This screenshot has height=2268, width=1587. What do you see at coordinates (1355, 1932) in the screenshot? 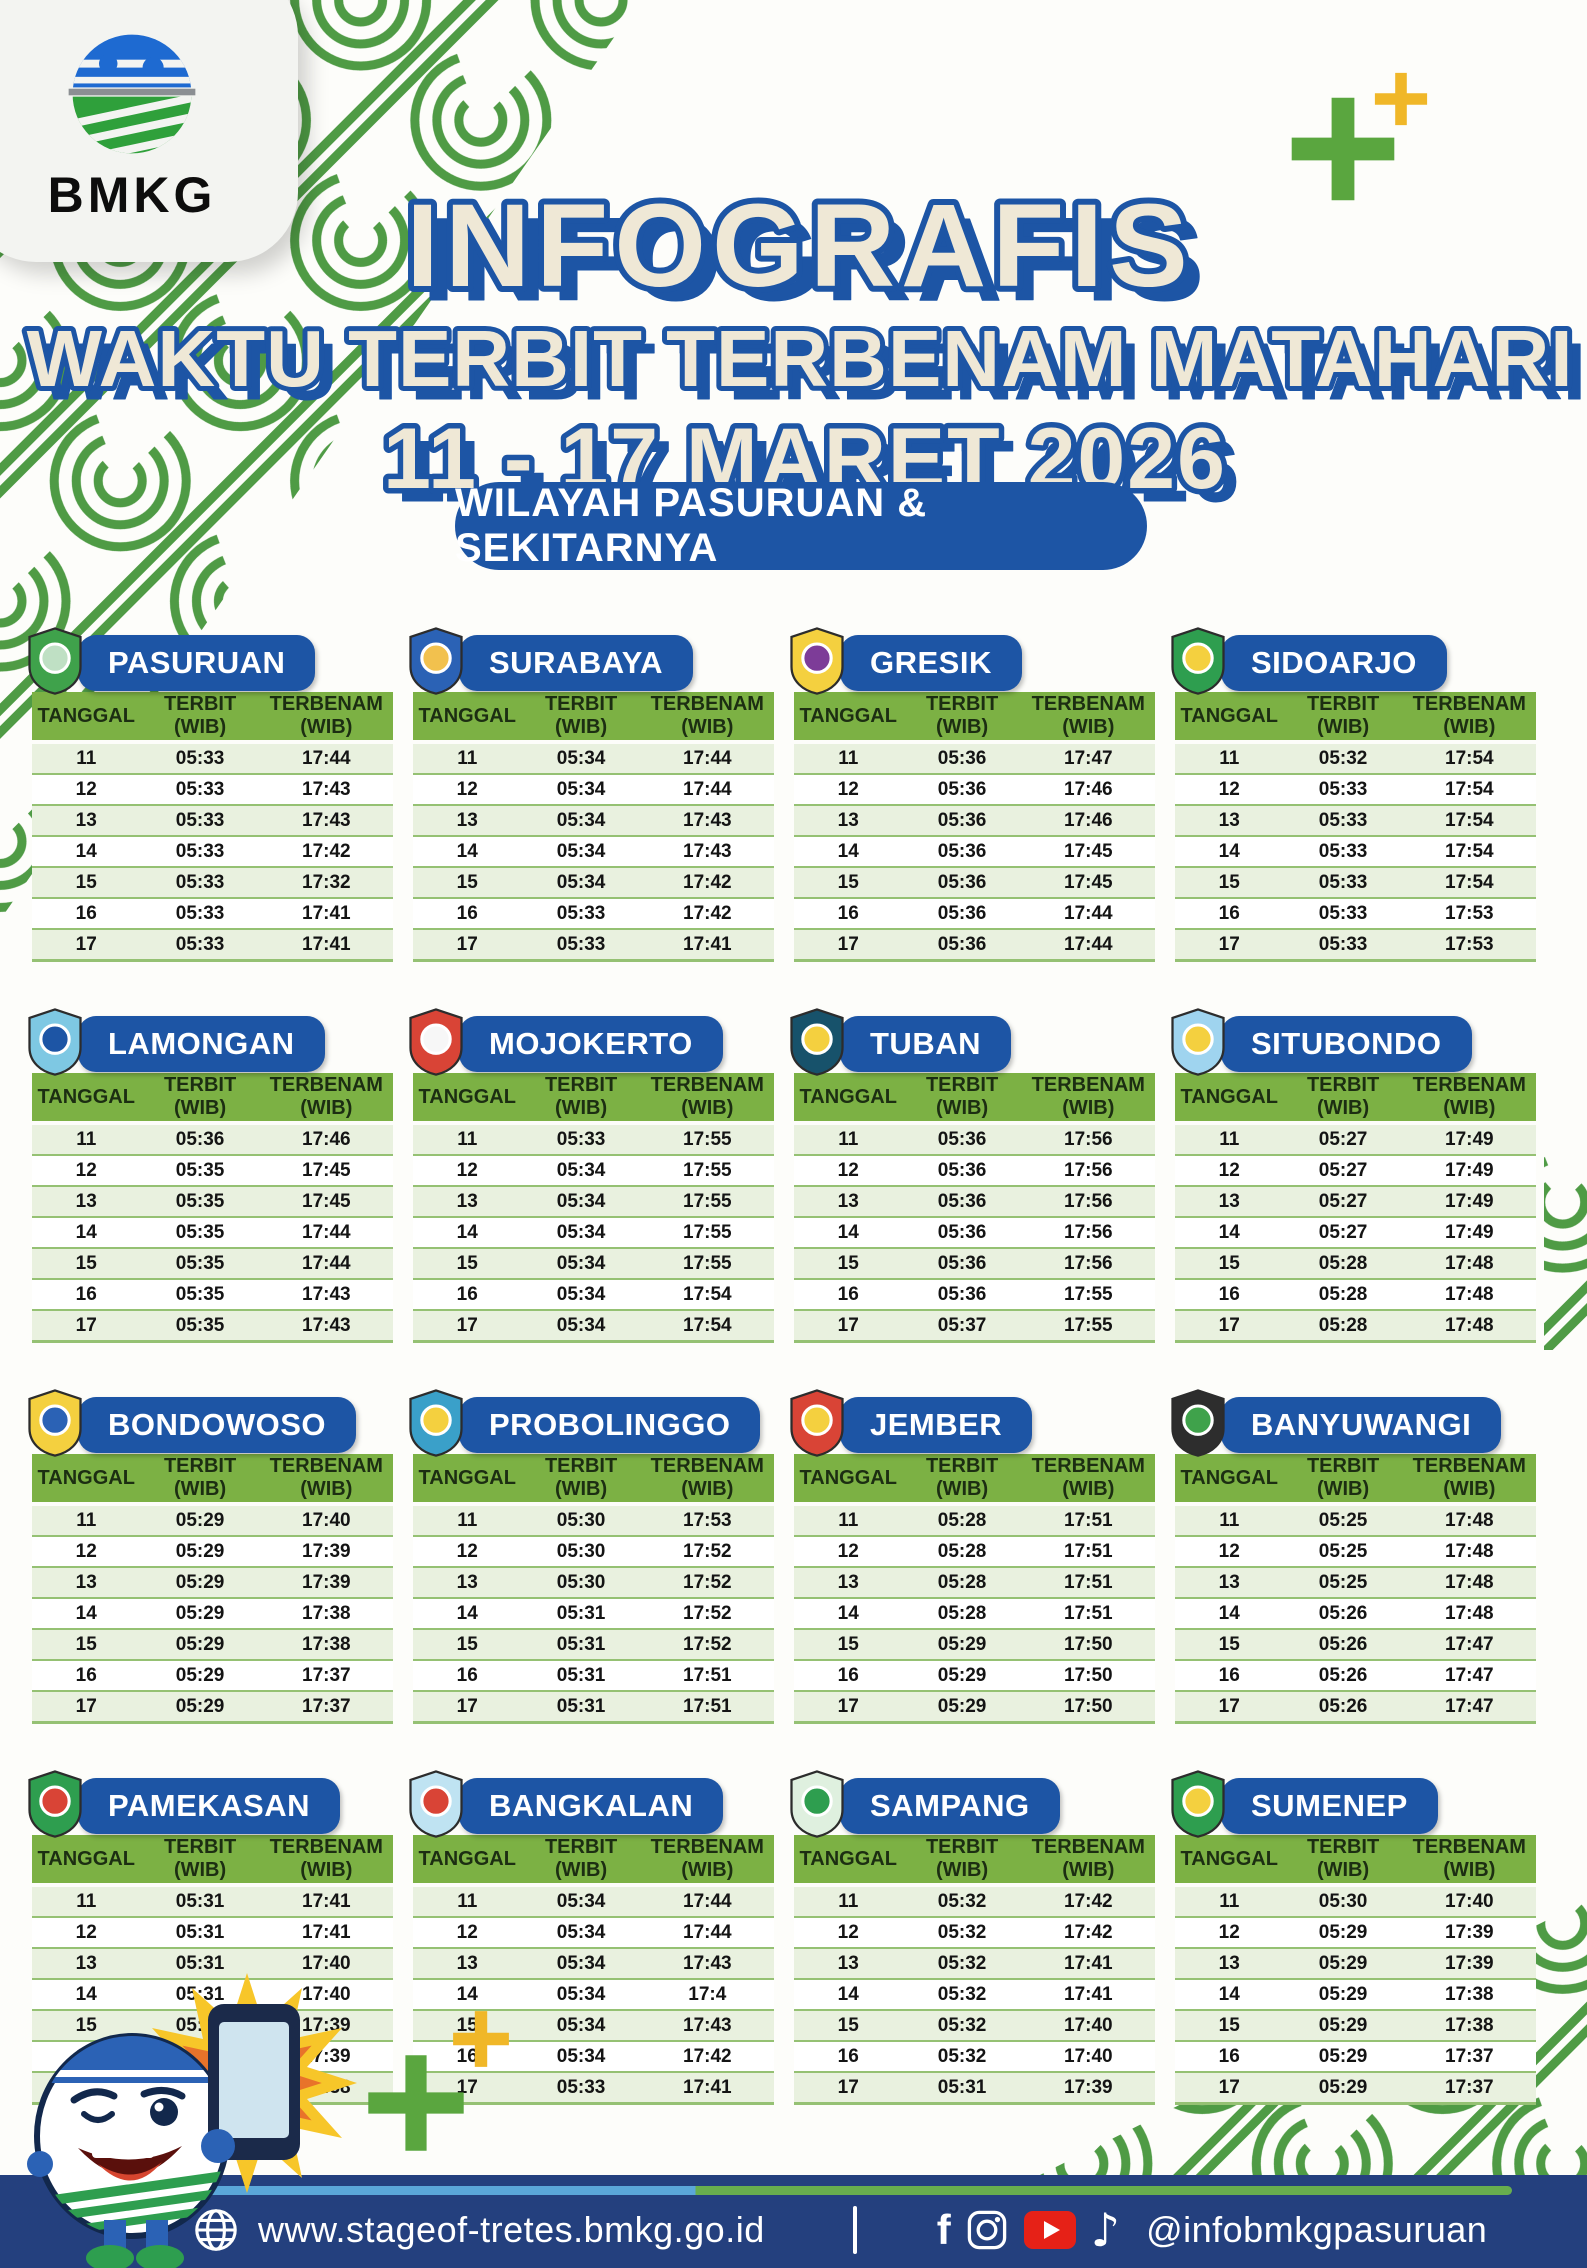
I see `table-row: 12 05:29 17:39` at bounding box center [1355, 1932].